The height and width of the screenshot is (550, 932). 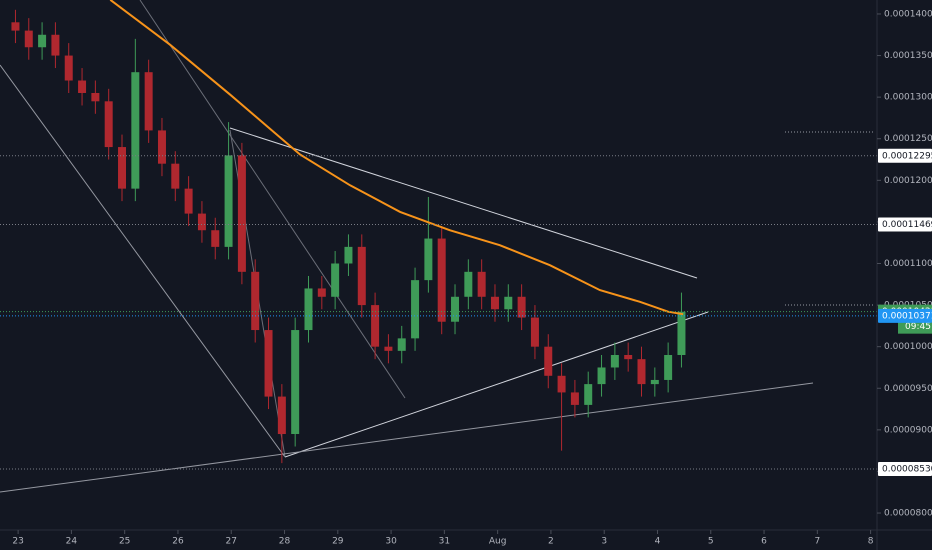 What do you see at coordinates (551, 542) in the screenshot?
I see `x-tick-label: 2` at bounding box center [551, 542].